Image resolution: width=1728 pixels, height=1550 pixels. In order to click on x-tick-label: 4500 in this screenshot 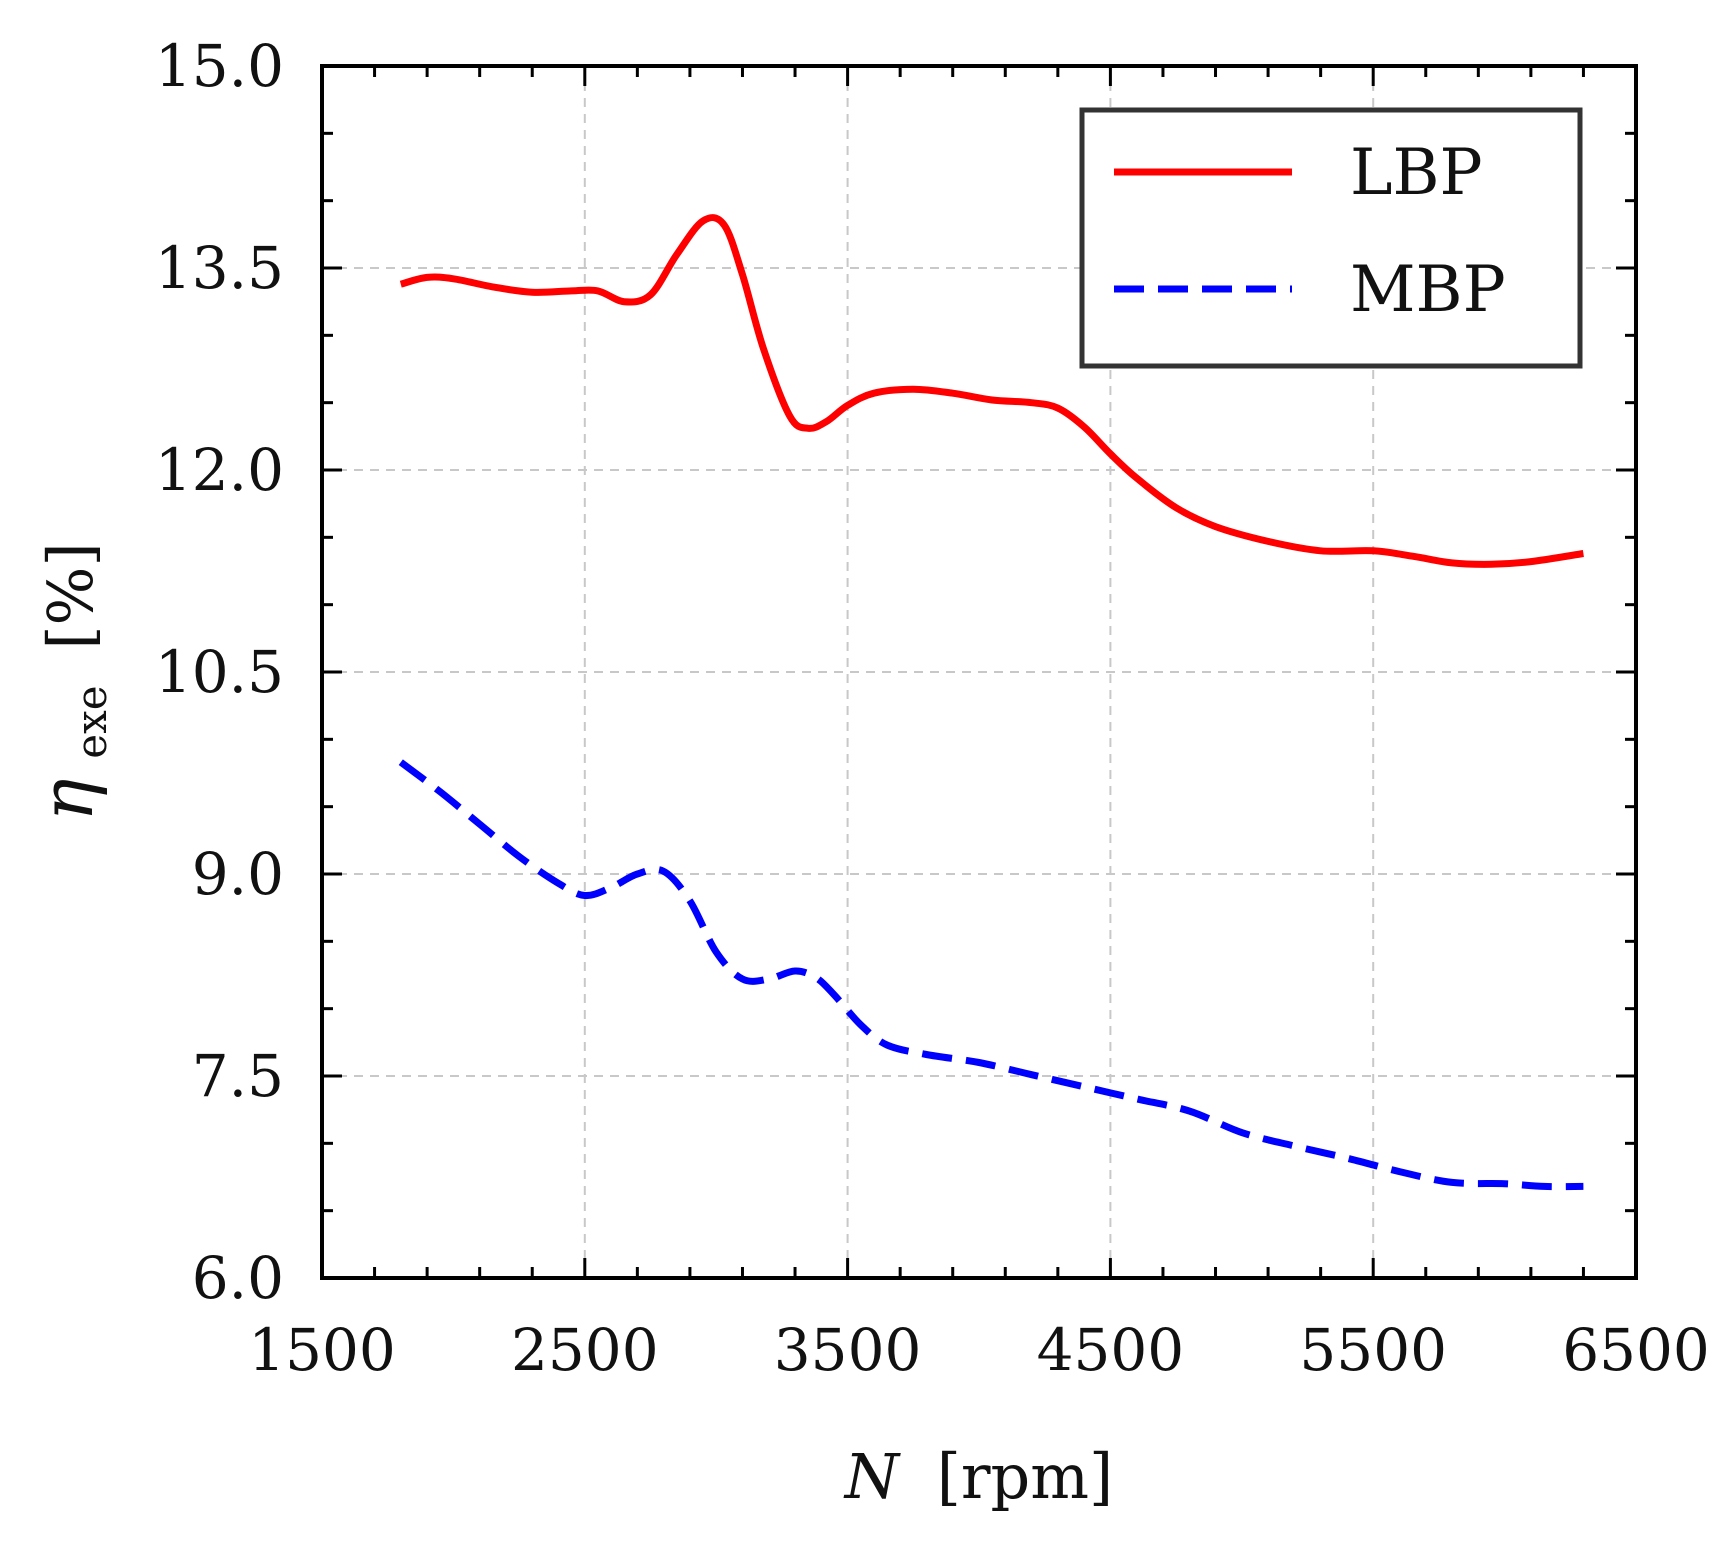, I will do `click(1111, 1350)`.